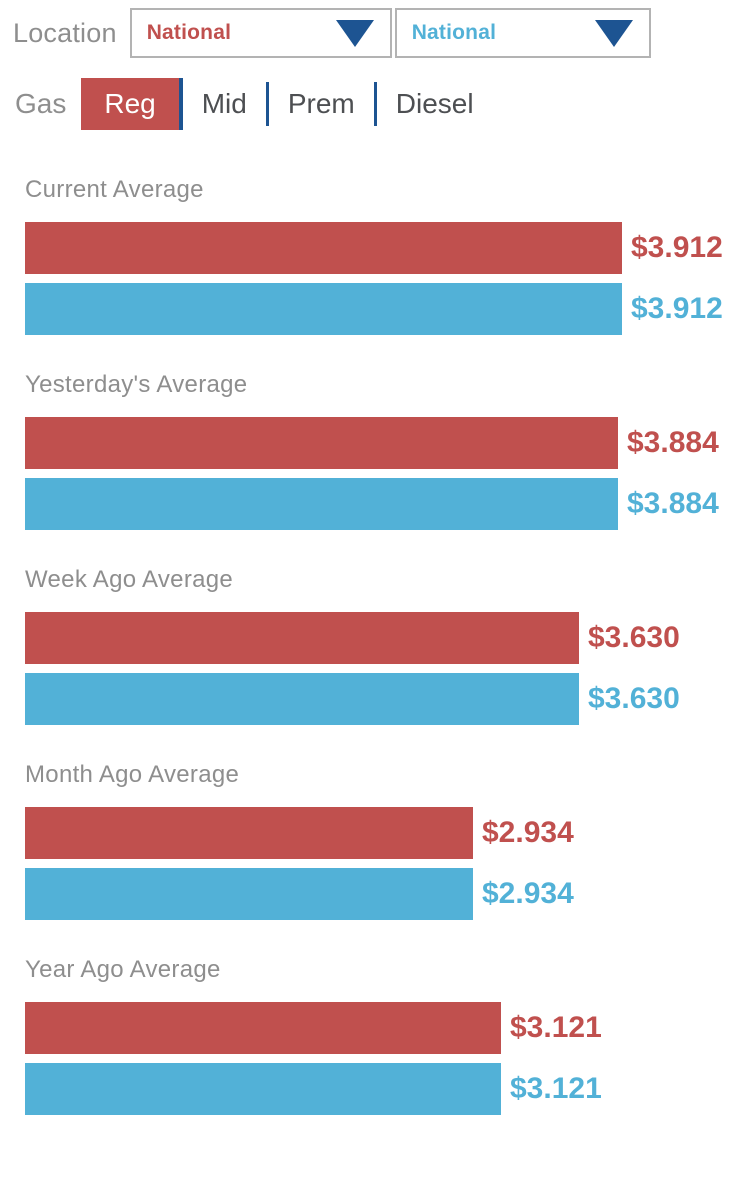 The image size is (750, 1200). I want to click on primary-bar-row: $3.121, so click(387, 1028).